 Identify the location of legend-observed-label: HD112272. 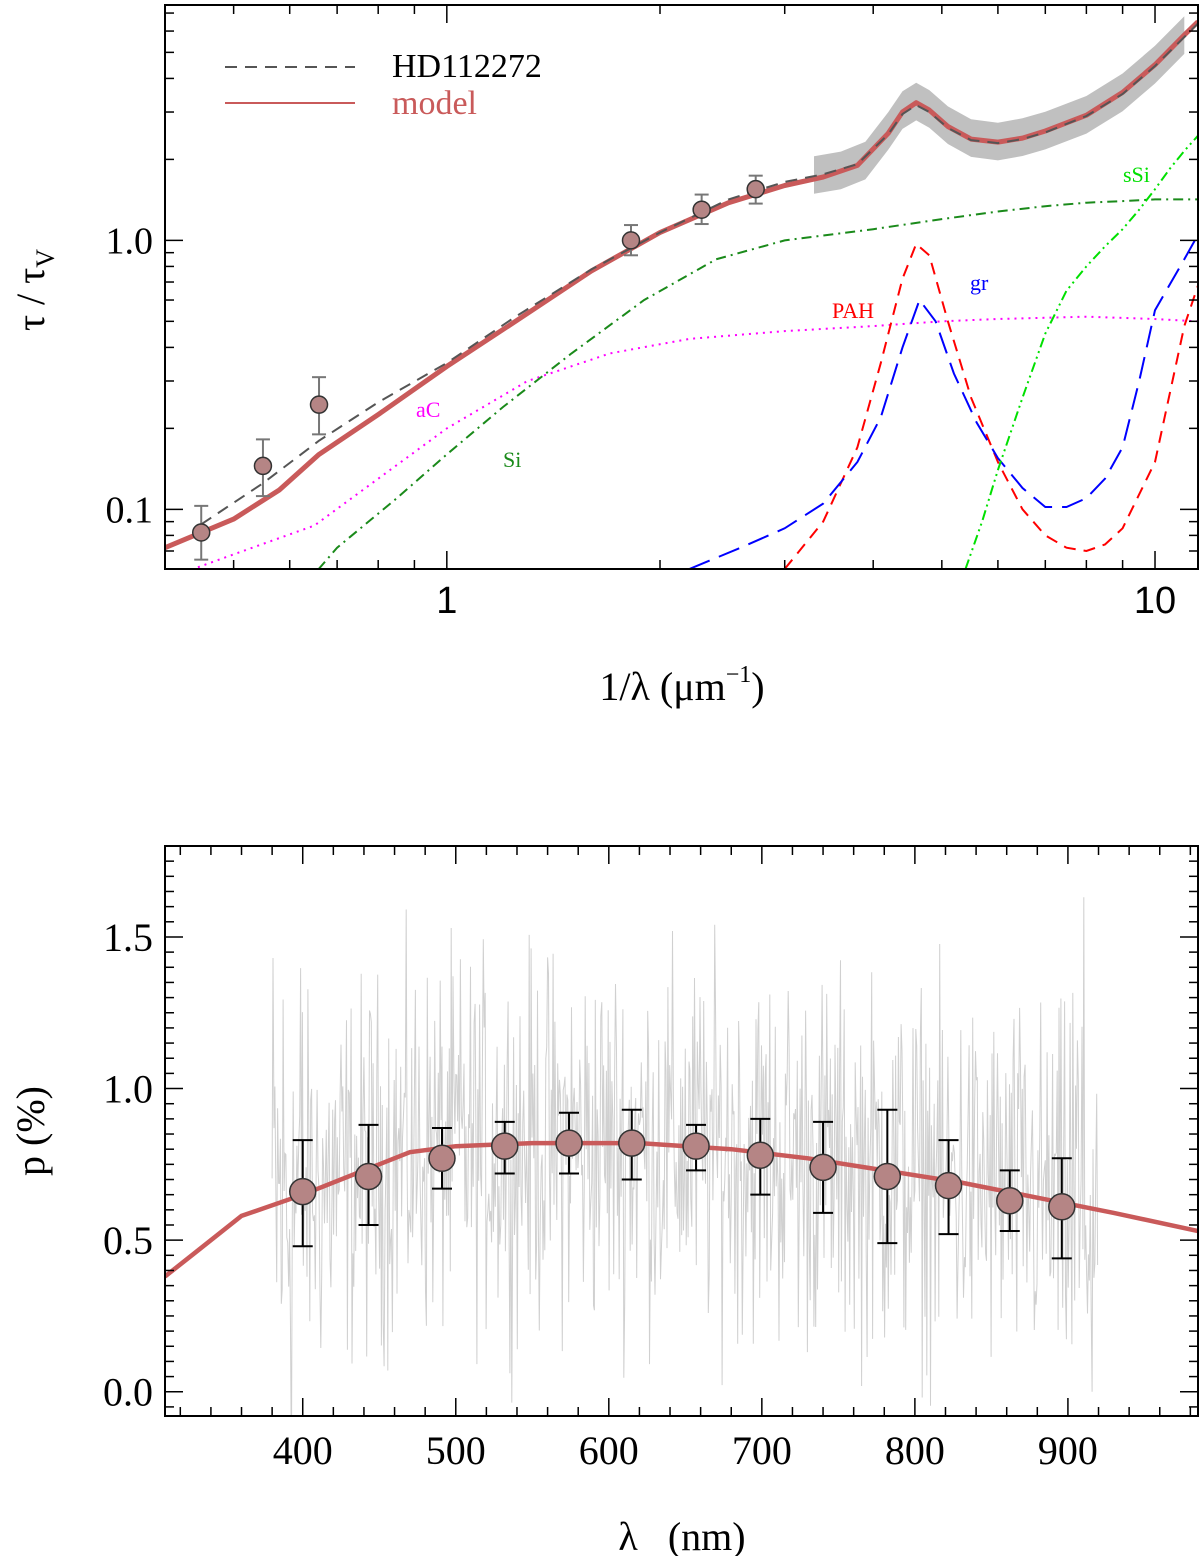
(467, 66).